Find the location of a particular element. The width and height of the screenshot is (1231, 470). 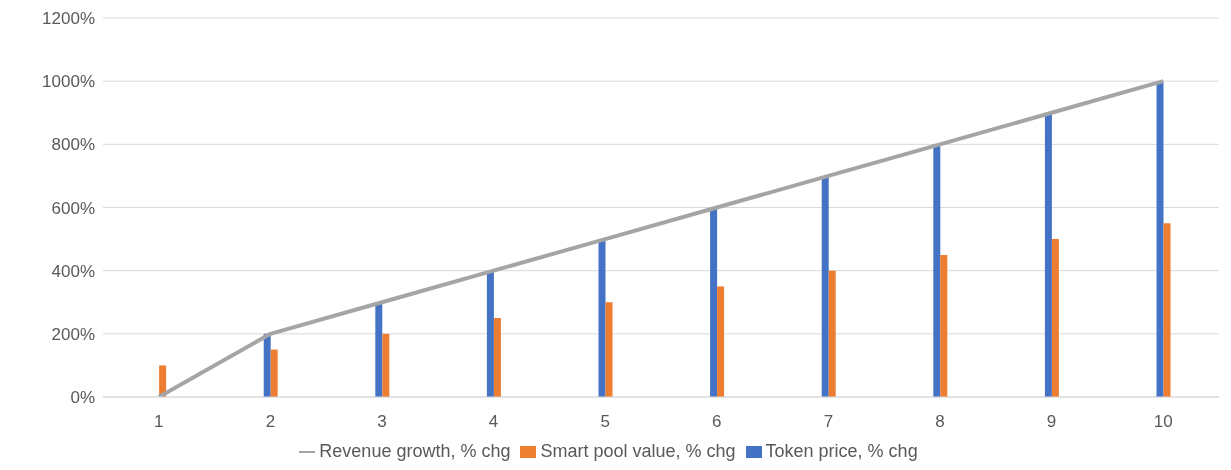

x-tick-label: 7 is located at coordinates (828, 422).